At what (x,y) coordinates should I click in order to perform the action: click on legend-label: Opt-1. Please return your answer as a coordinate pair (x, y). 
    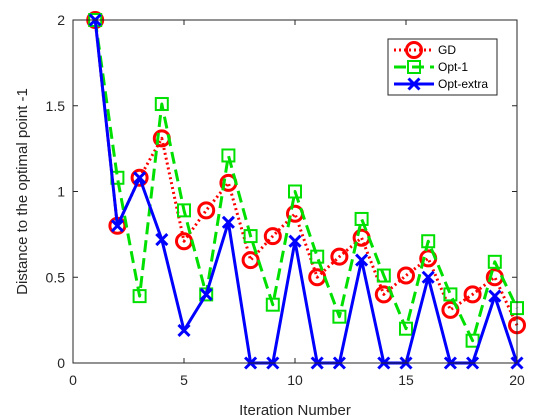
    Looking at the image, I should click on (453, 67).